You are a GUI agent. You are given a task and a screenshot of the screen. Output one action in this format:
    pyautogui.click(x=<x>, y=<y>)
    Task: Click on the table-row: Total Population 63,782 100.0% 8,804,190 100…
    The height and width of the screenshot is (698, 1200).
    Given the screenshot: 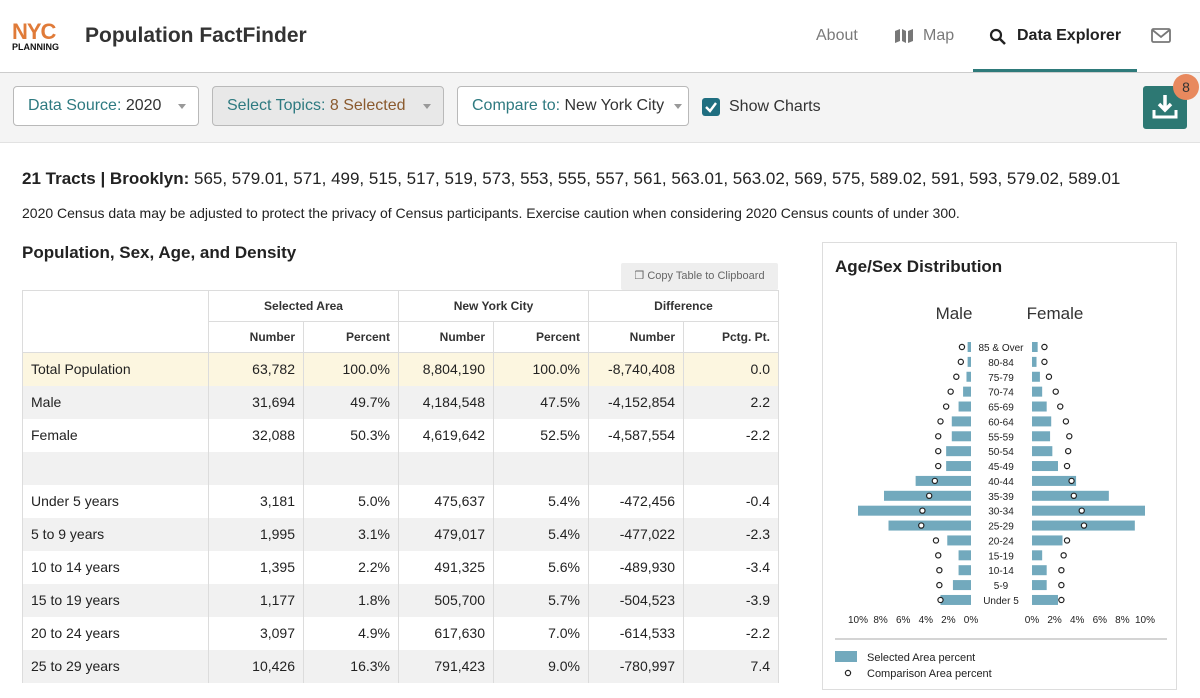 What is the action you would take?
    pyautogui.click(x=400, y=369)
    